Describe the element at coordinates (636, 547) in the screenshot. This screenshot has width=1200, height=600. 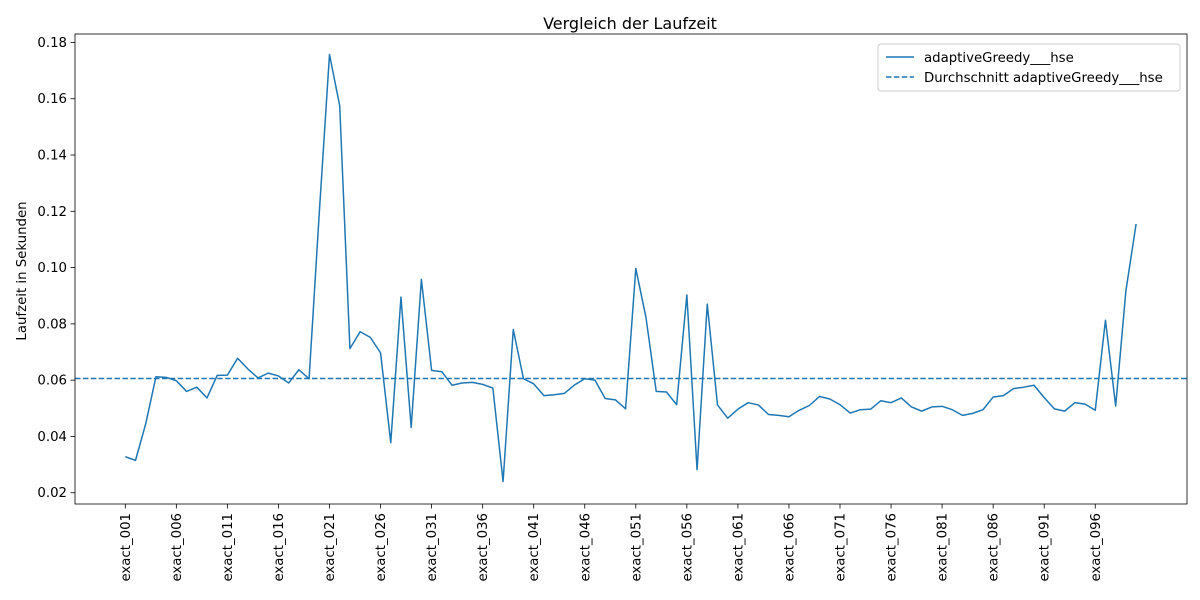
I see `x-tick-label: exact_051` at that location.